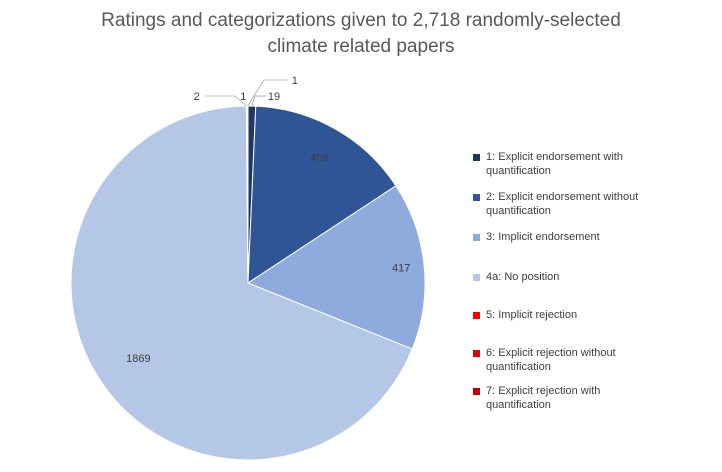  What do you see at coordinates (593, 277) in the screenshot?
I see `legend-item-no-position: 4a: No position` at bounding box center [593, 277].